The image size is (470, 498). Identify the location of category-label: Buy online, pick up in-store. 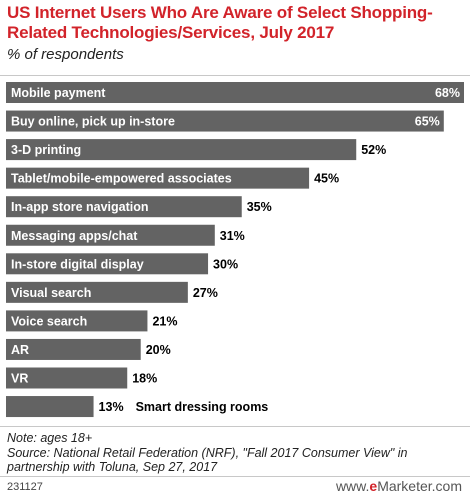
(93, 122).